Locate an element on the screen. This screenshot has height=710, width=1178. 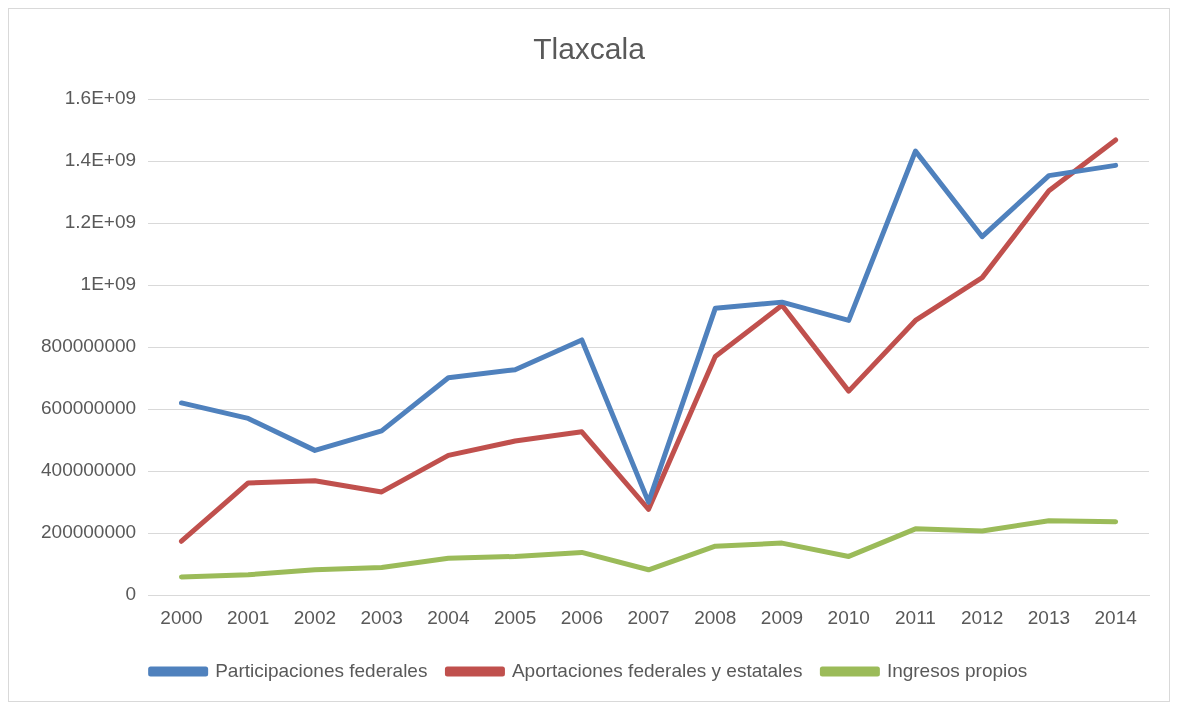
x-tick-label: 2010 is located at coordinates (848, 617).